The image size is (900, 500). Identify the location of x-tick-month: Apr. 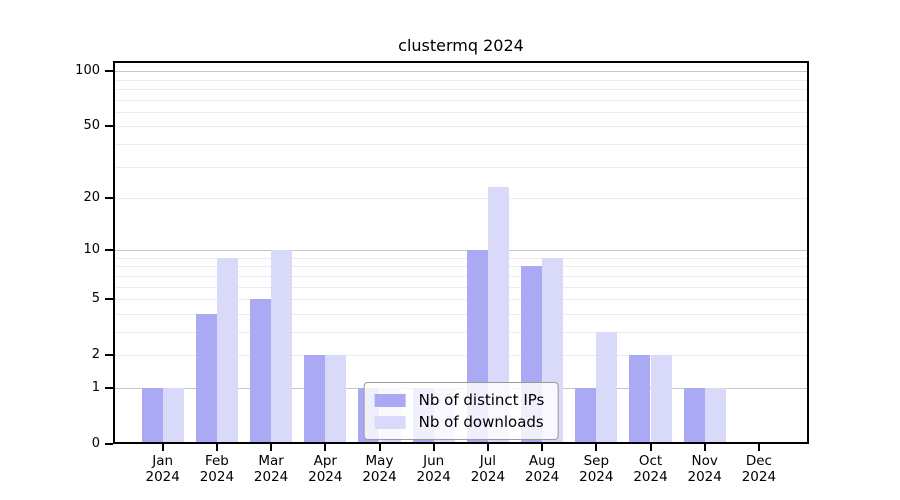
(325, 461).